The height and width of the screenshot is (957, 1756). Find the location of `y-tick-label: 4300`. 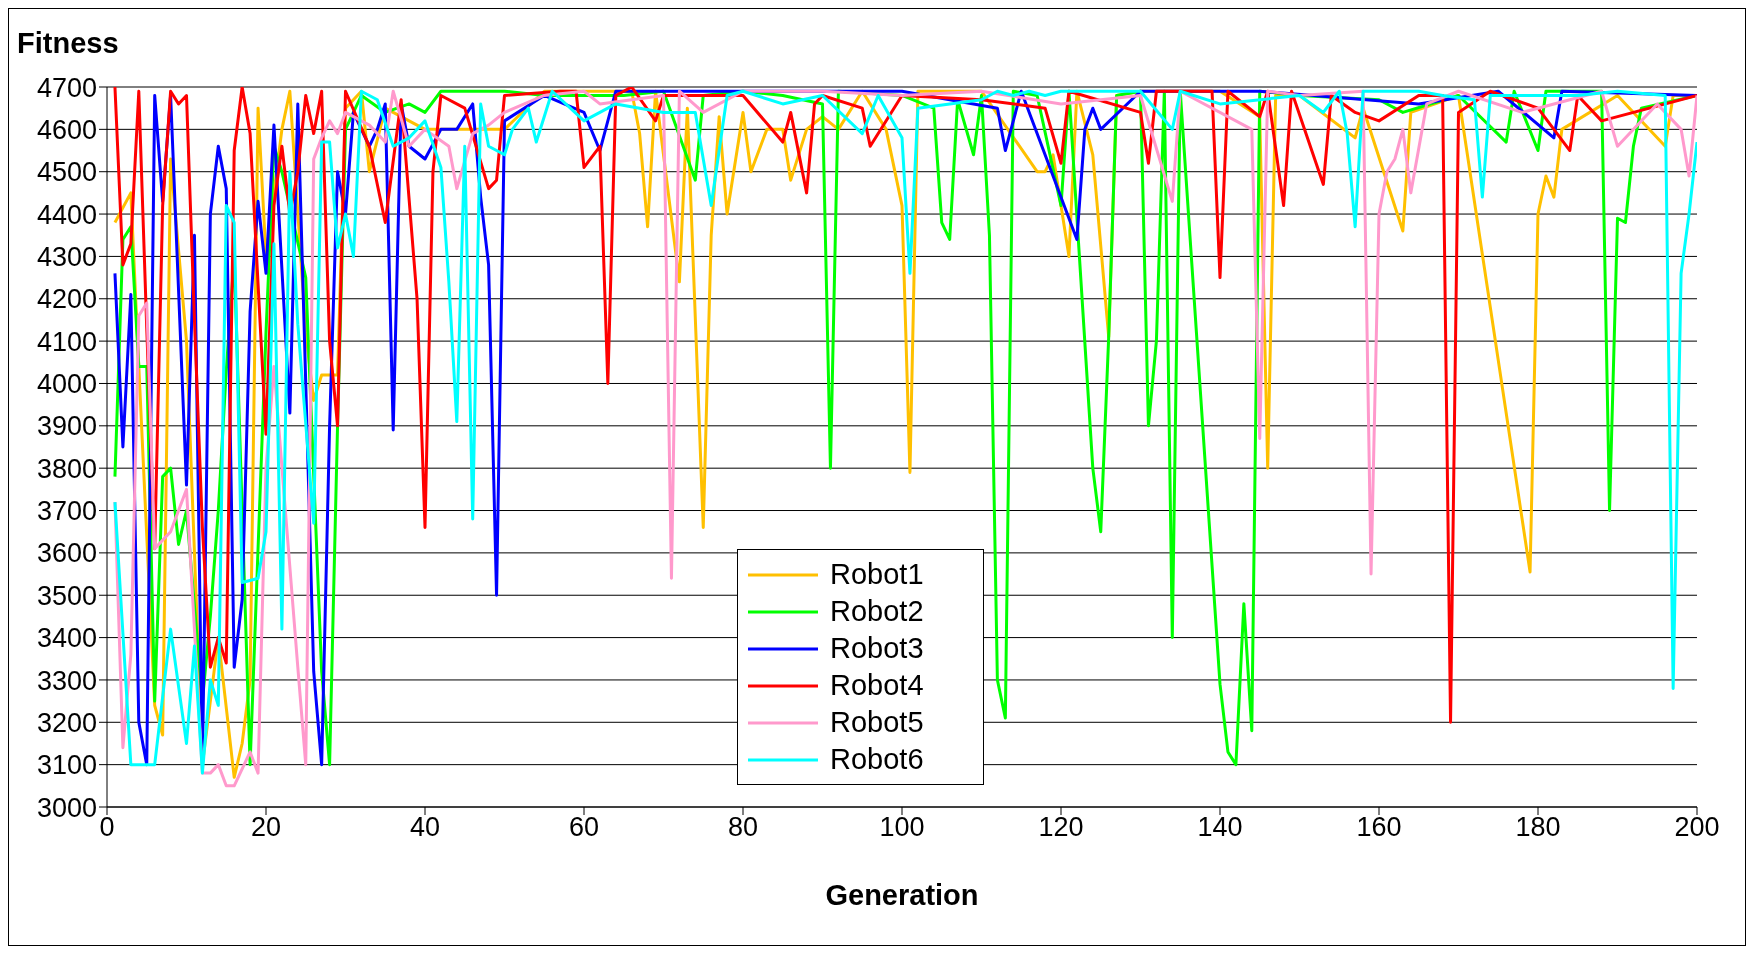

y-tick-label: 4300 is located at coordinates (66, 257).